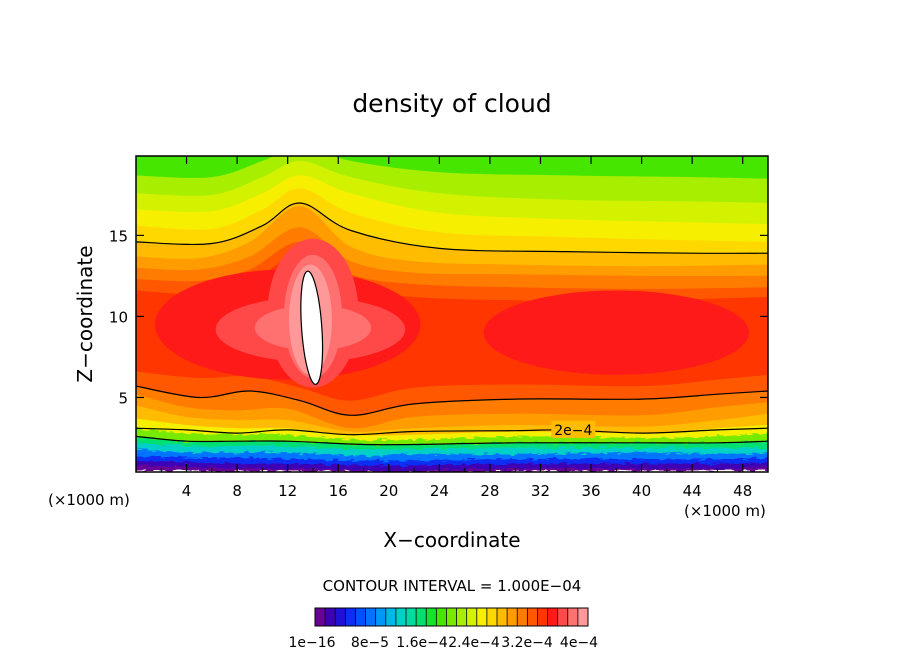 The width and height of the screenshot is (904, 654). I want to click on x-tick-label: 40, so click(641, 491).